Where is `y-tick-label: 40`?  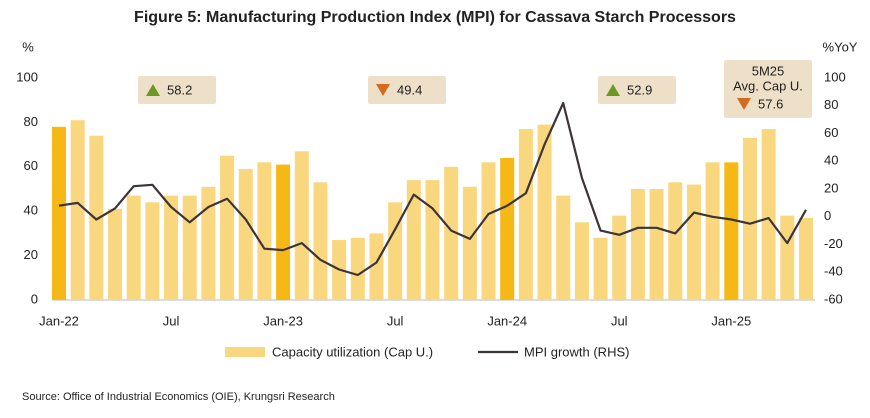 y-tick-label: 40 is located at coordinates (31, 210).